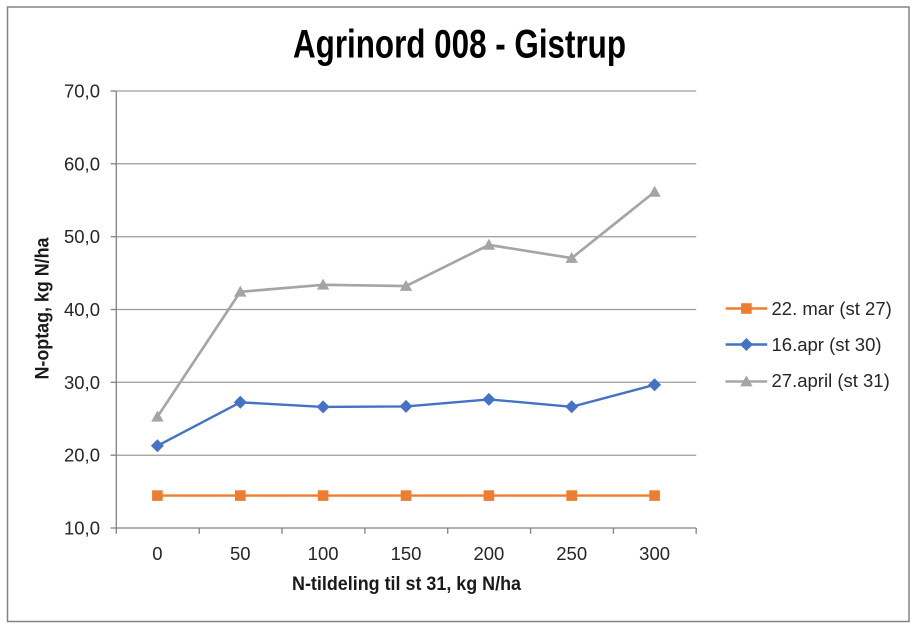 The width and height of the screenshot is (918, 628). Describe the element at coordinates (831, 380) in the screenshot. I see `svg-text: 27.april (st 31)` at that location.